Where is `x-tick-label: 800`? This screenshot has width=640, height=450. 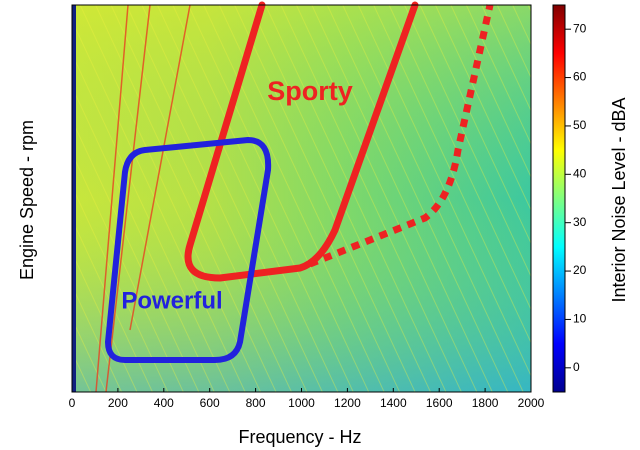 x-tick-label: 800 is located at coordinates (256, 403).